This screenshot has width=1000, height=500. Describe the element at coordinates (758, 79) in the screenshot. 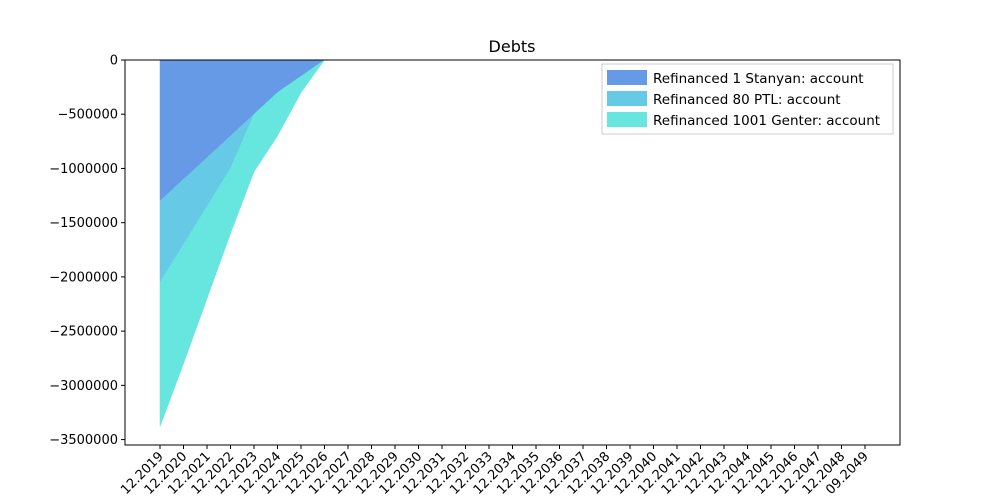

I see `legend-label-stanyan: Refinanced 1 Stanyan: account` at that location.